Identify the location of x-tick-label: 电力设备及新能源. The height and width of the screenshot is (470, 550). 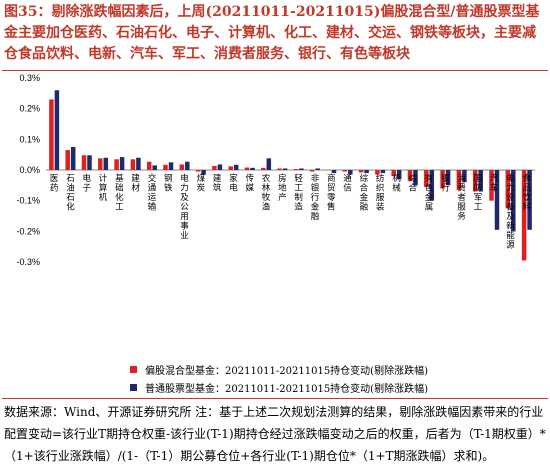
(510, 212).